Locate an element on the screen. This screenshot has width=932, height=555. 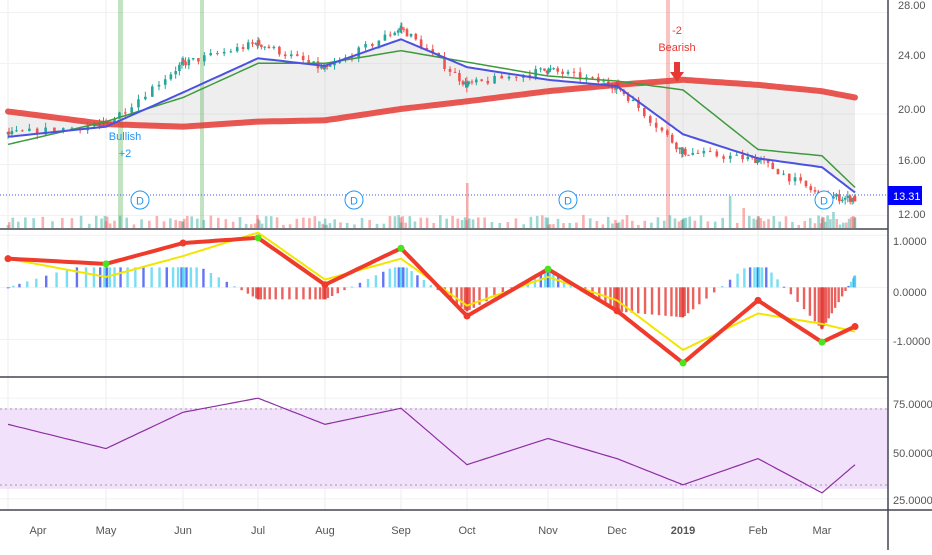
dividend-marker-2: D is located at coordinates (354, 200).